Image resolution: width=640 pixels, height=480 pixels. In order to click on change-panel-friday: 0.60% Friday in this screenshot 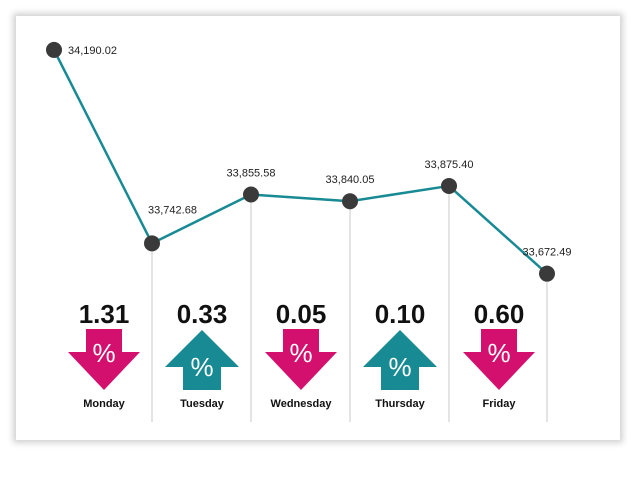, I will do `click(499, 354)`.